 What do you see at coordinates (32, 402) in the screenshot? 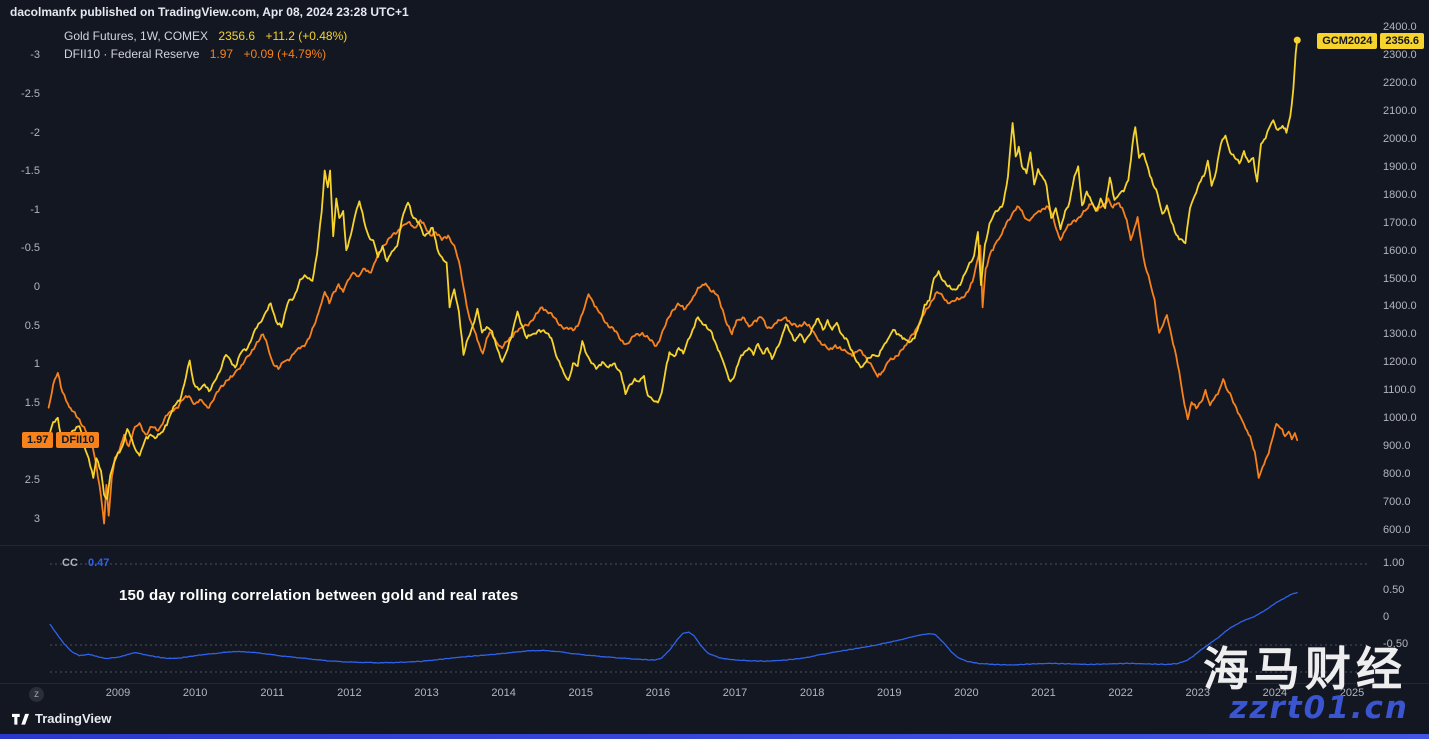
I see `left-axis-tick: 1.5` at bounding box center [32, 402].